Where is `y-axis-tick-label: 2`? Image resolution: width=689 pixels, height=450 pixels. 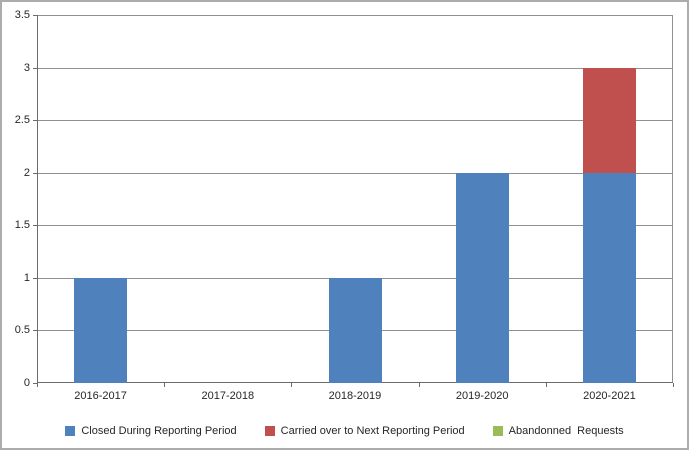
y-axis-tick-label: 2 is located at coordinates (26, 172).